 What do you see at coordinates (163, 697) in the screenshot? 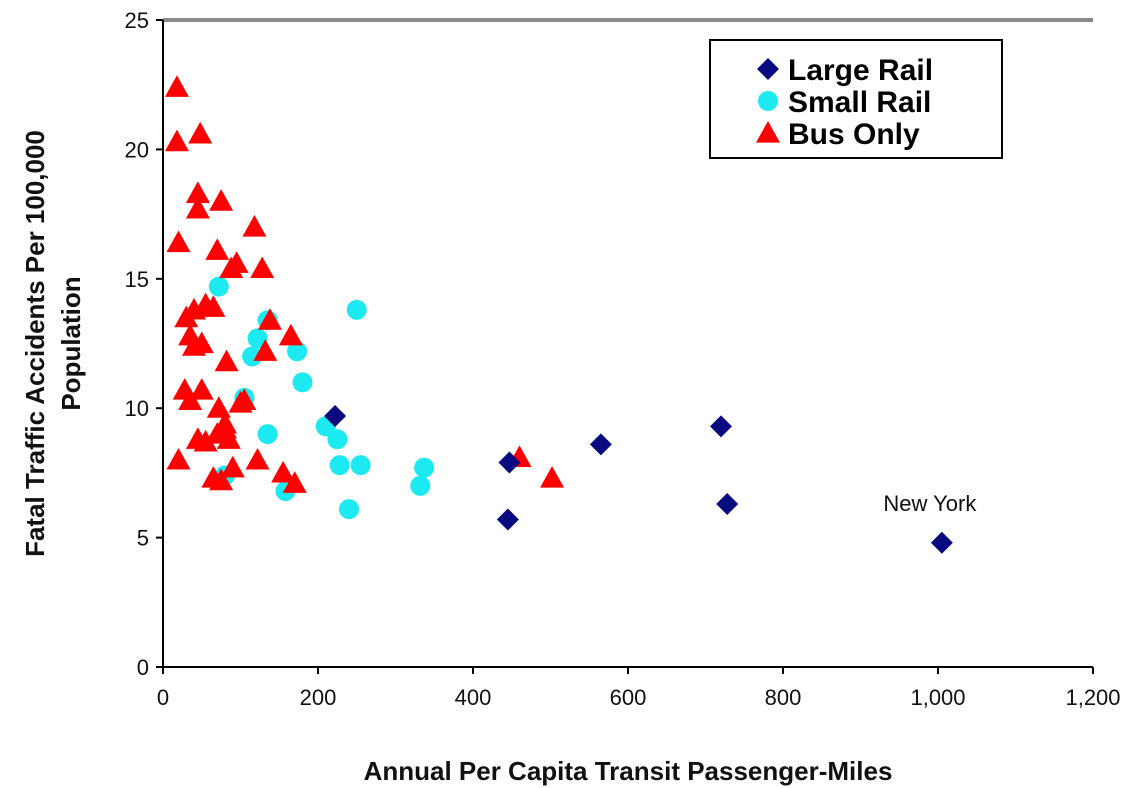
I see `x-tick-label: 0` at bounding box center [163, 697].